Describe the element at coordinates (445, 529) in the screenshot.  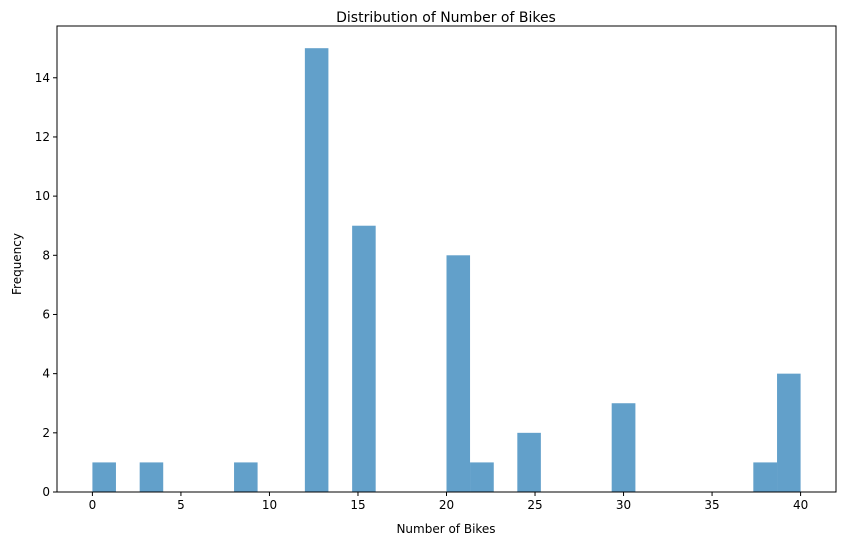
I see `x-axis-label: Number of Bikes` at that location.